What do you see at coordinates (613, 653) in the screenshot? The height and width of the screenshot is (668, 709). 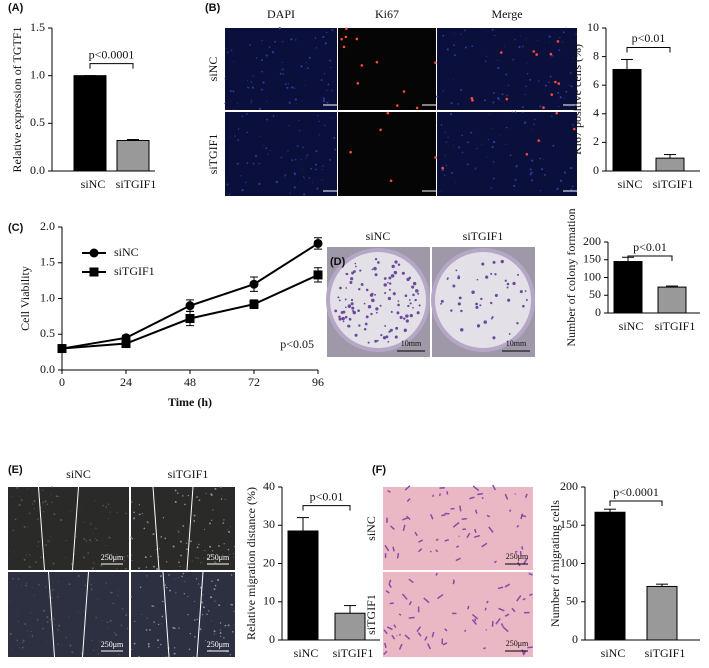 I see `x-tick-label: siNC` at bounding box center [613, 653].